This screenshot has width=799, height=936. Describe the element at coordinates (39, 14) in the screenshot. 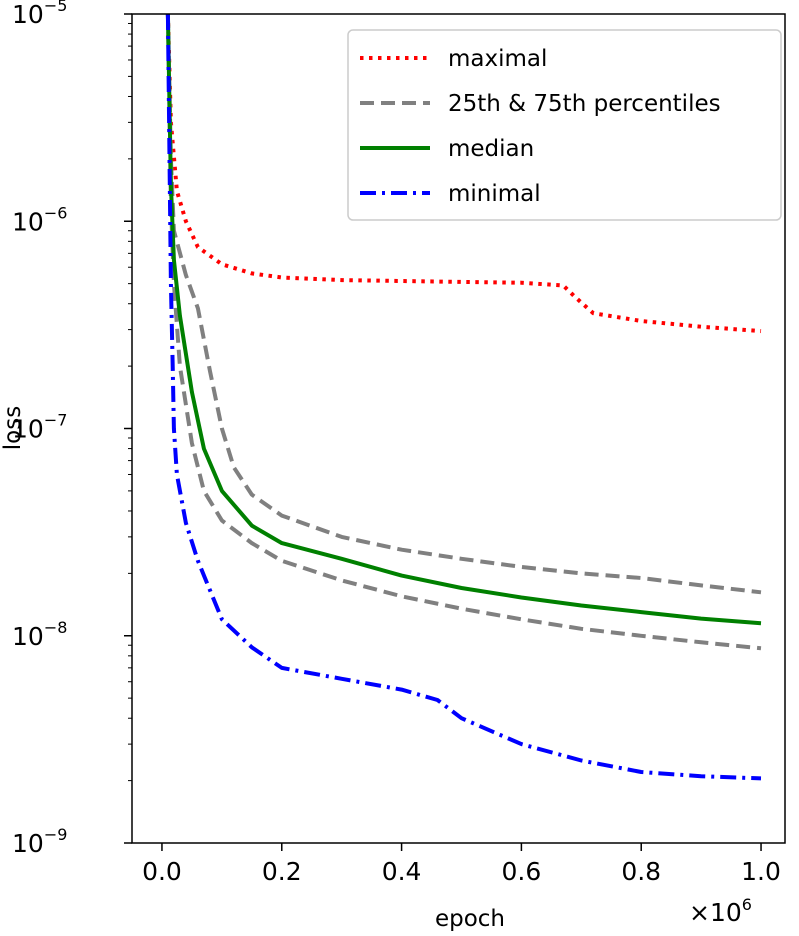

I see `y-tick-label: 10⁻⁵` at that location.